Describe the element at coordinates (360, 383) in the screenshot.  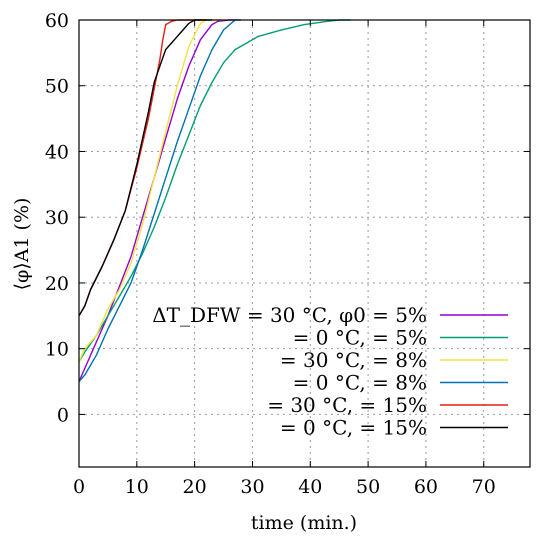
I see `legend-label-4: = 0 °C, = 8%` at that location.